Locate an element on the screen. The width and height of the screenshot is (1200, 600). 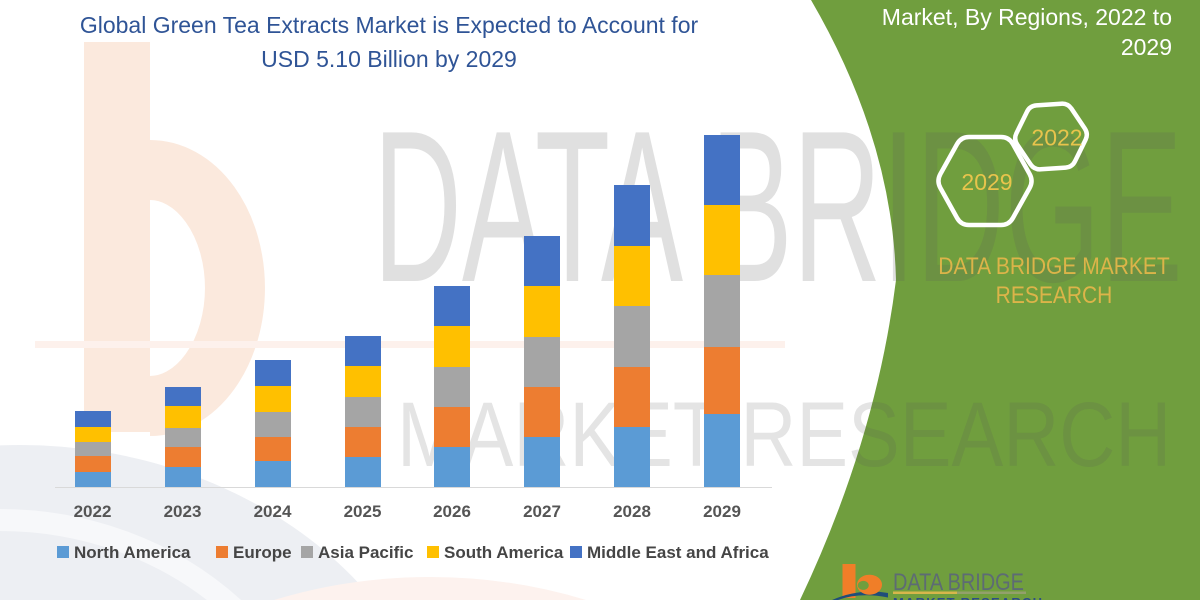
svg-text: 2029 is located at coordinates (986, 182).